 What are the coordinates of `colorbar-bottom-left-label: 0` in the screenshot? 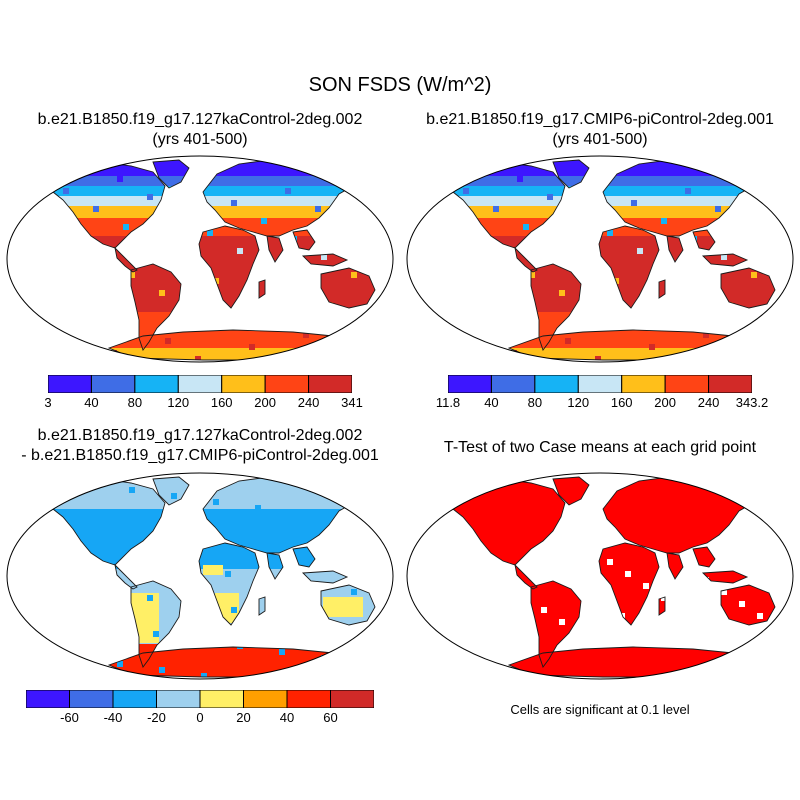 It's located at (200, 717).